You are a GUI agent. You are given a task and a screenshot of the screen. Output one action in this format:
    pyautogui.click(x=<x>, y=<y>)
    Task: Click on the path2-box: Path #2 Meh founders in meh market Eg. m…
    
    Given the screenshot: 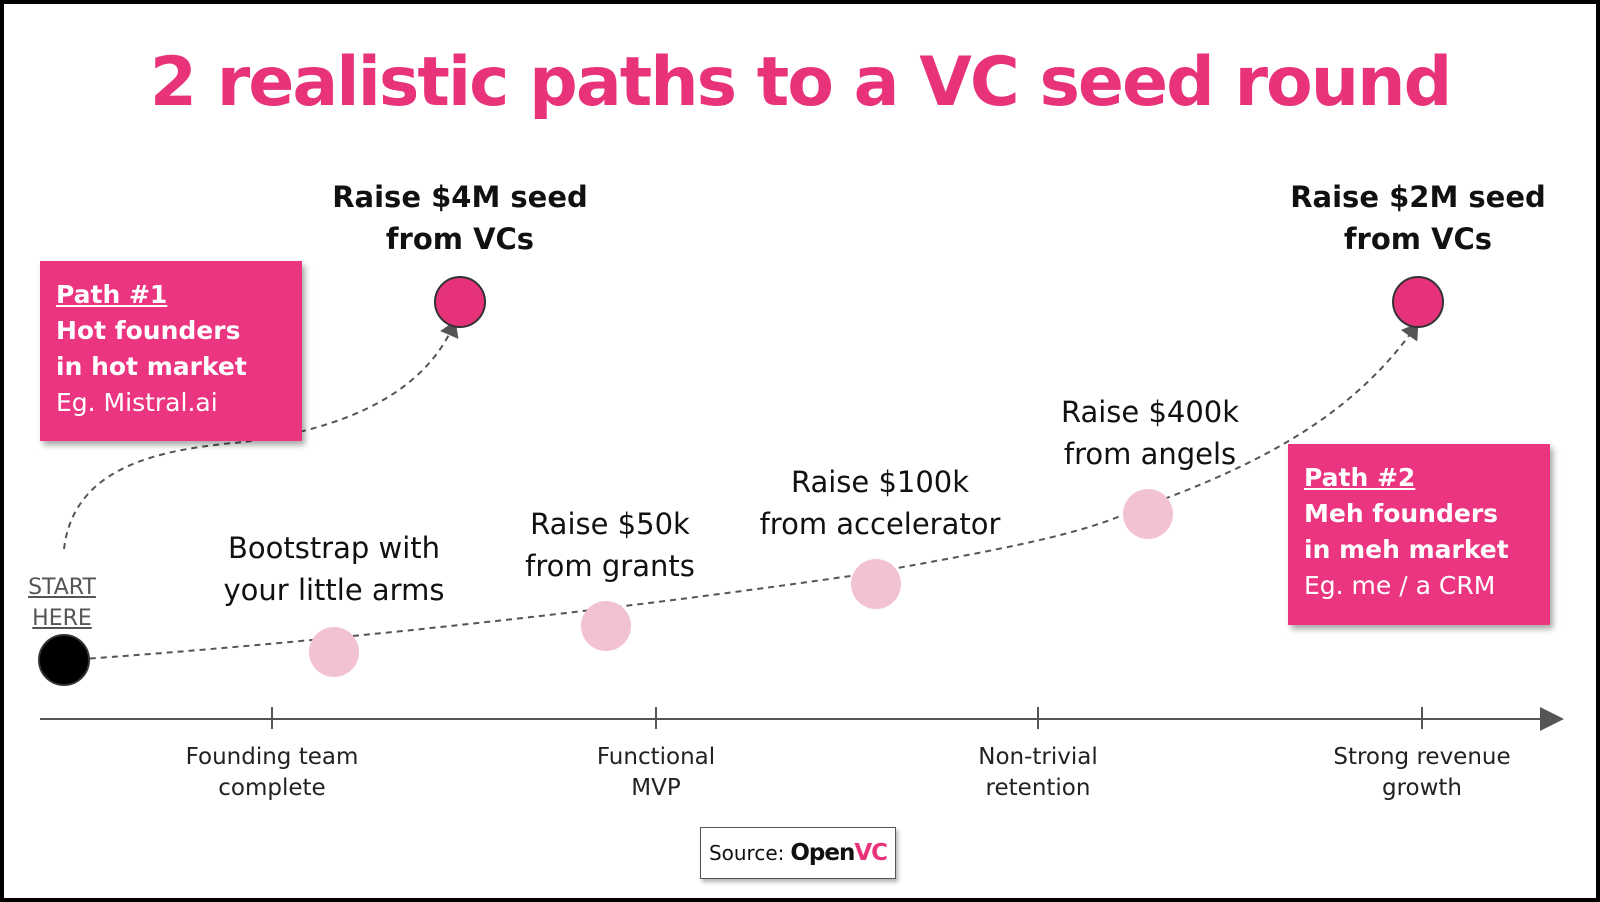 What is the action you would take?
    pyautogui.click(x=1419, y=534)
    